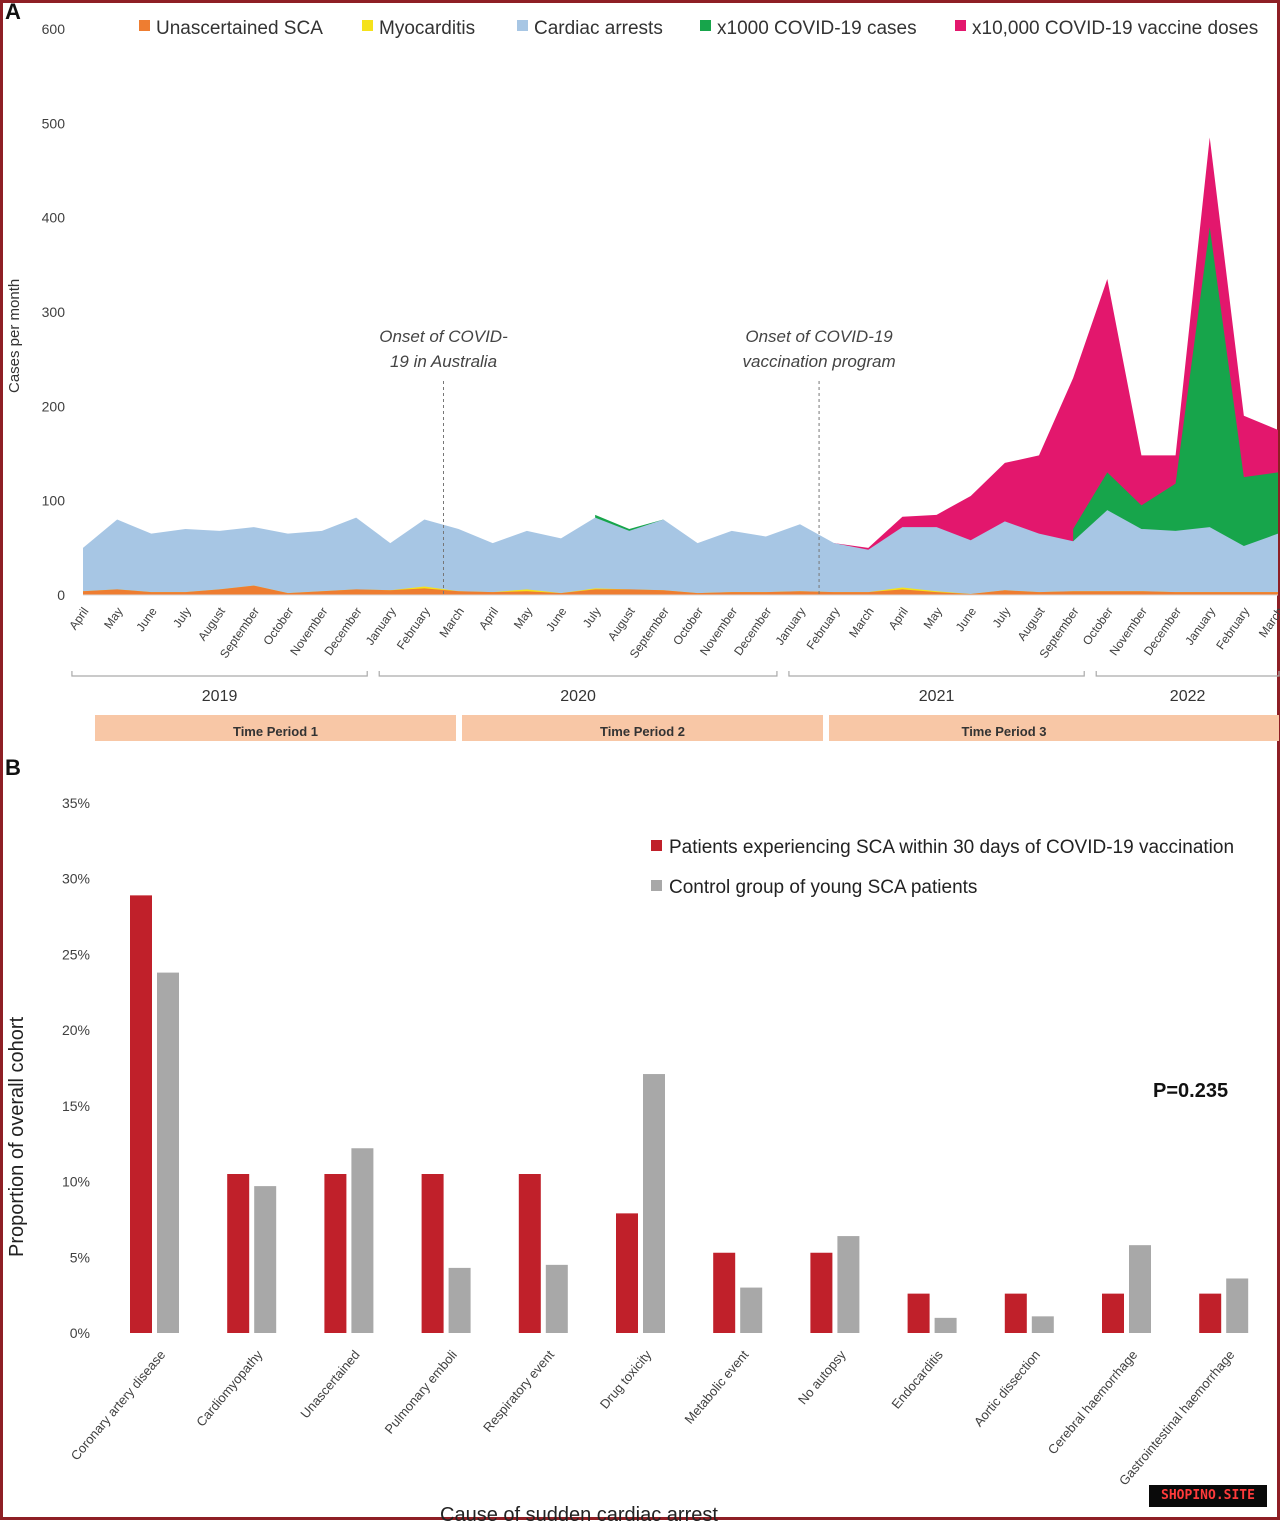  I want to click on year-label: 2019, so click(220, 696).